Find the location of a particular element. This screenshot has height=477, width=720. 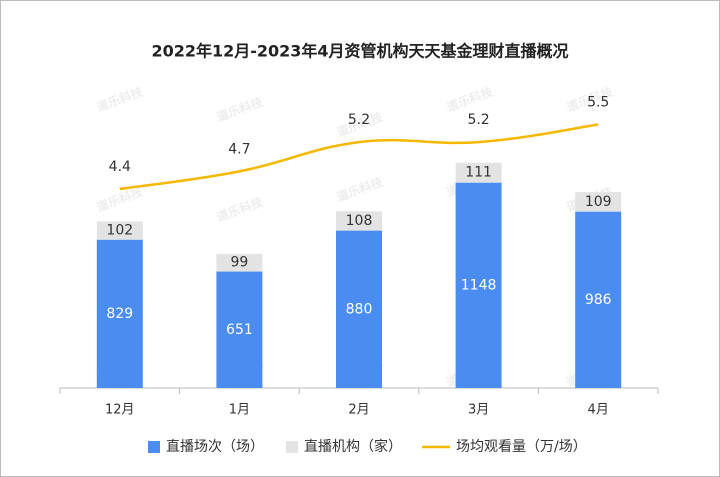

value-label: 102 is located at coordinates (119, 231).